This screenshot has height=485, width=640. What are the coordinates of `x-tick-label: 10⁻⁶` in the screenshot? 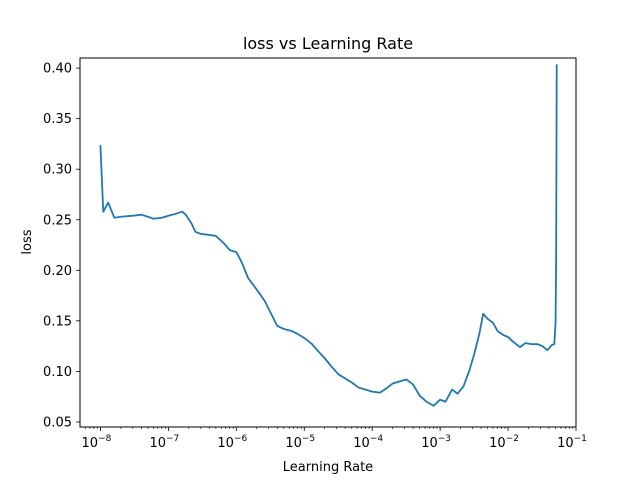 It's located at (232, 442).